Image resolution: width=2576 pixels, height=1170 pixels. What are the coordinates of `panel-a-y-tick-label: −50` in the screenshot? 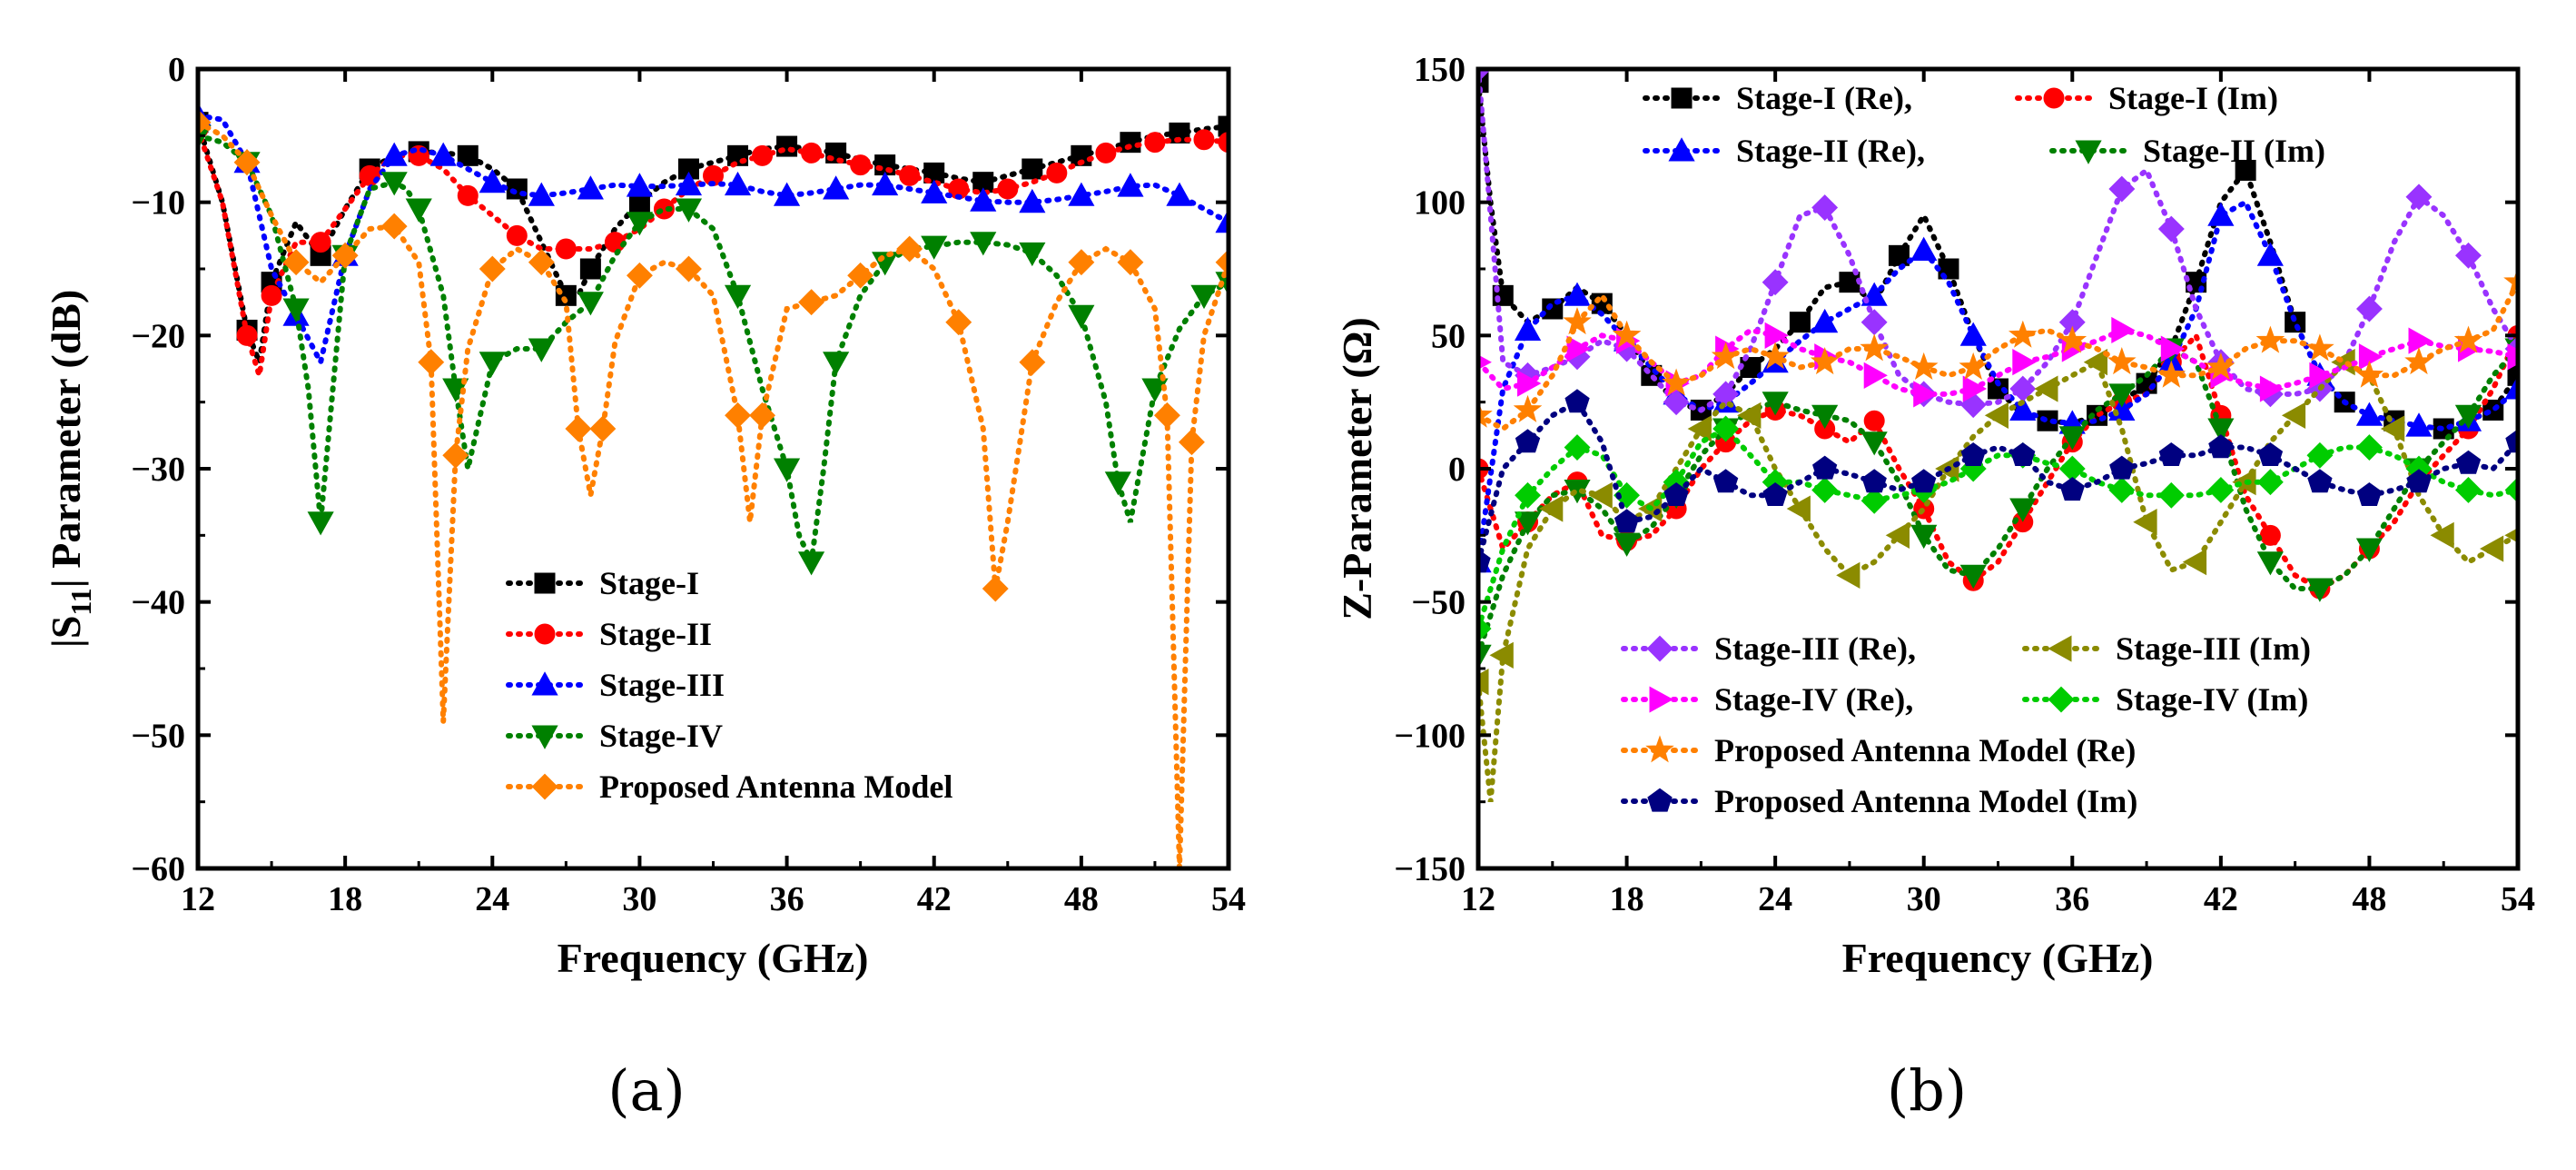 It's located at (158, 736).